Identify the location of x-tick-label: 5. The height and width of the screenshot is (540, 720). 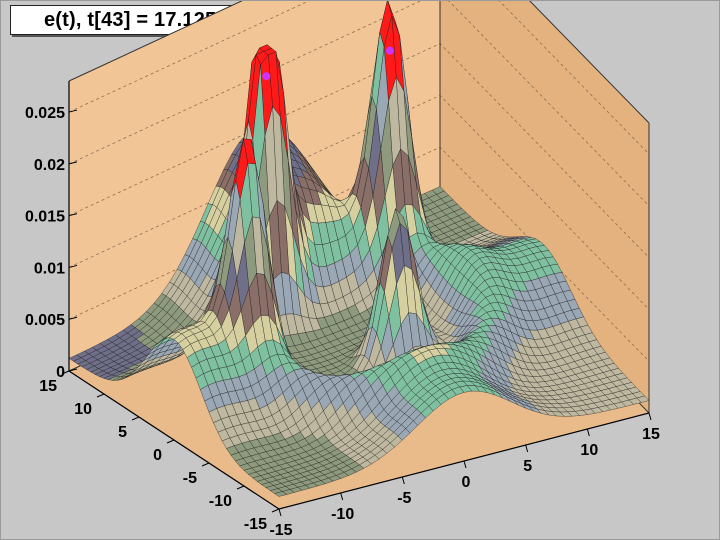
(527, 466).